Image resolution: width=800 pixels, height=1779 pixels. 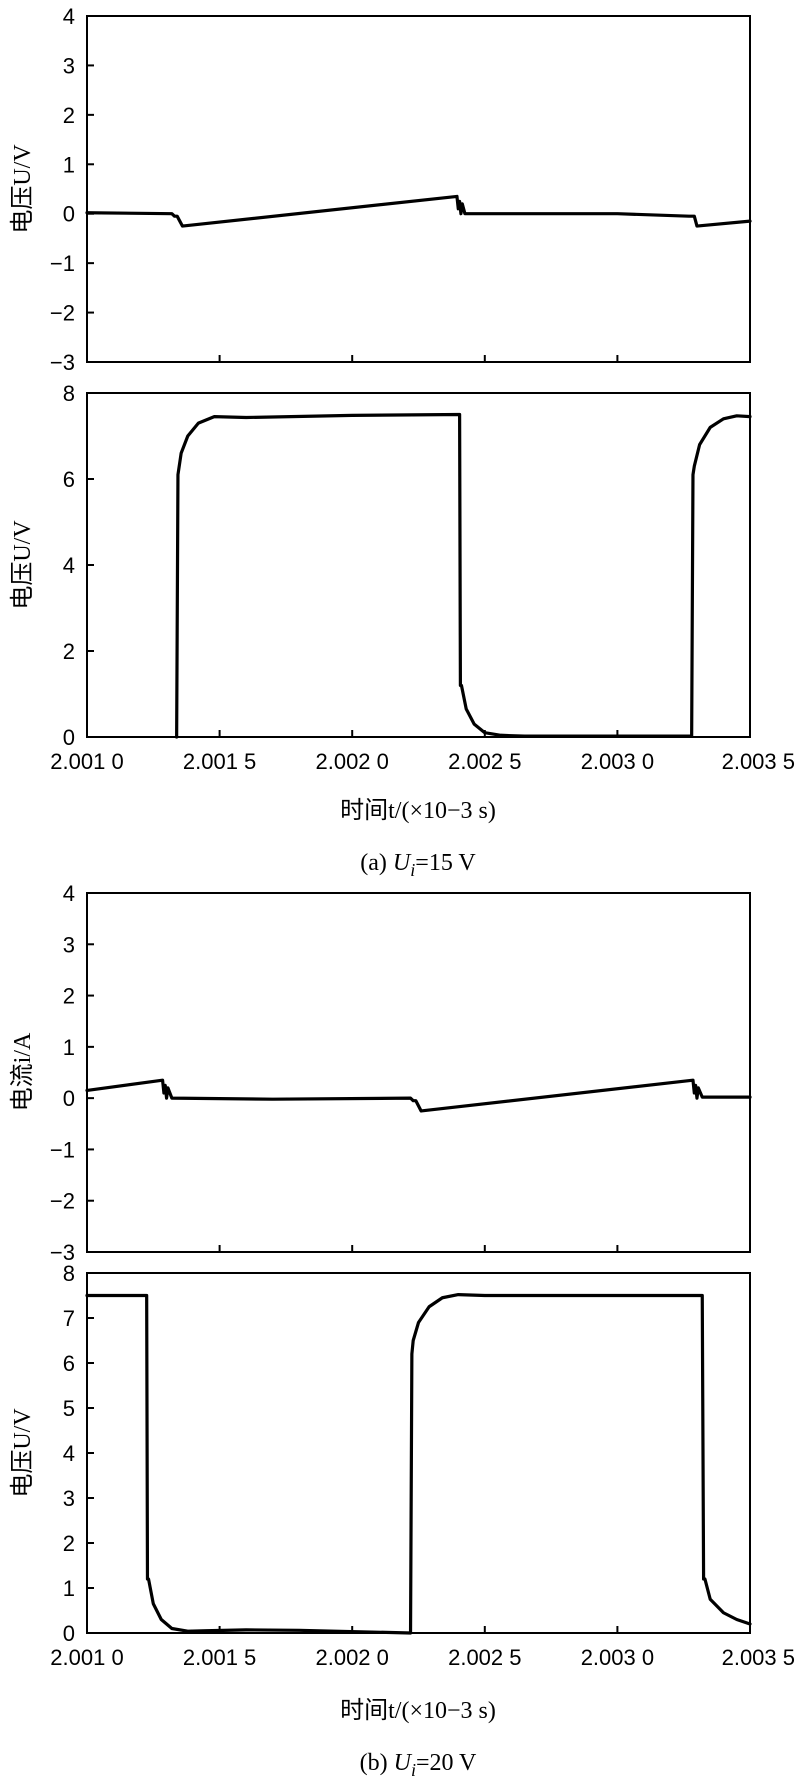 What do you see at coordinates (418, 1764) in the screenshot?
I see `caption-b: (b) Ui=20 V` at bounding box center [418, 1764].